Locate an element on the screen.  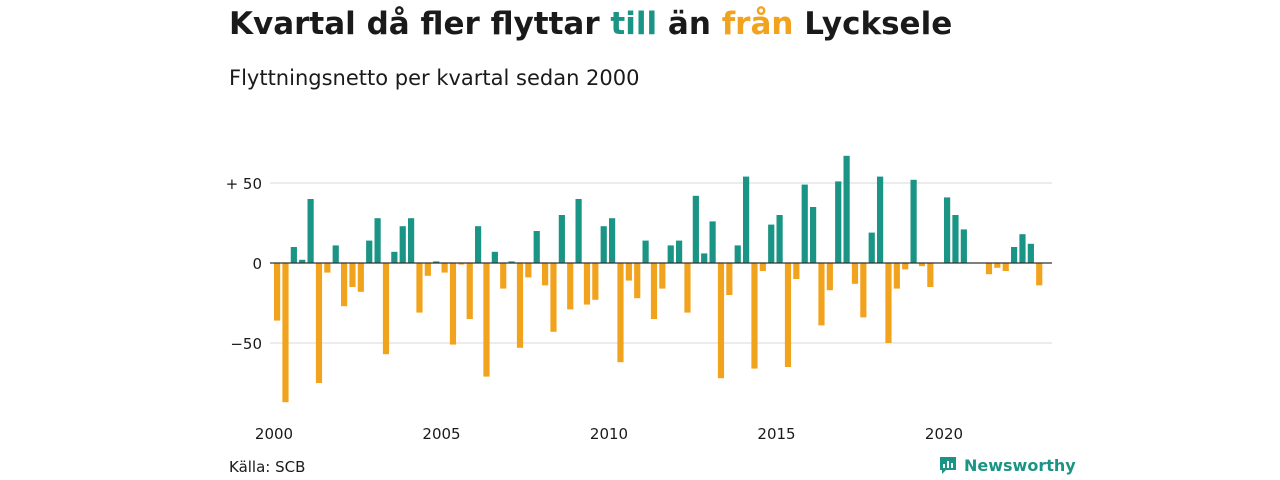
x-tick-label: 2015 is located at coordinates (776, 434).